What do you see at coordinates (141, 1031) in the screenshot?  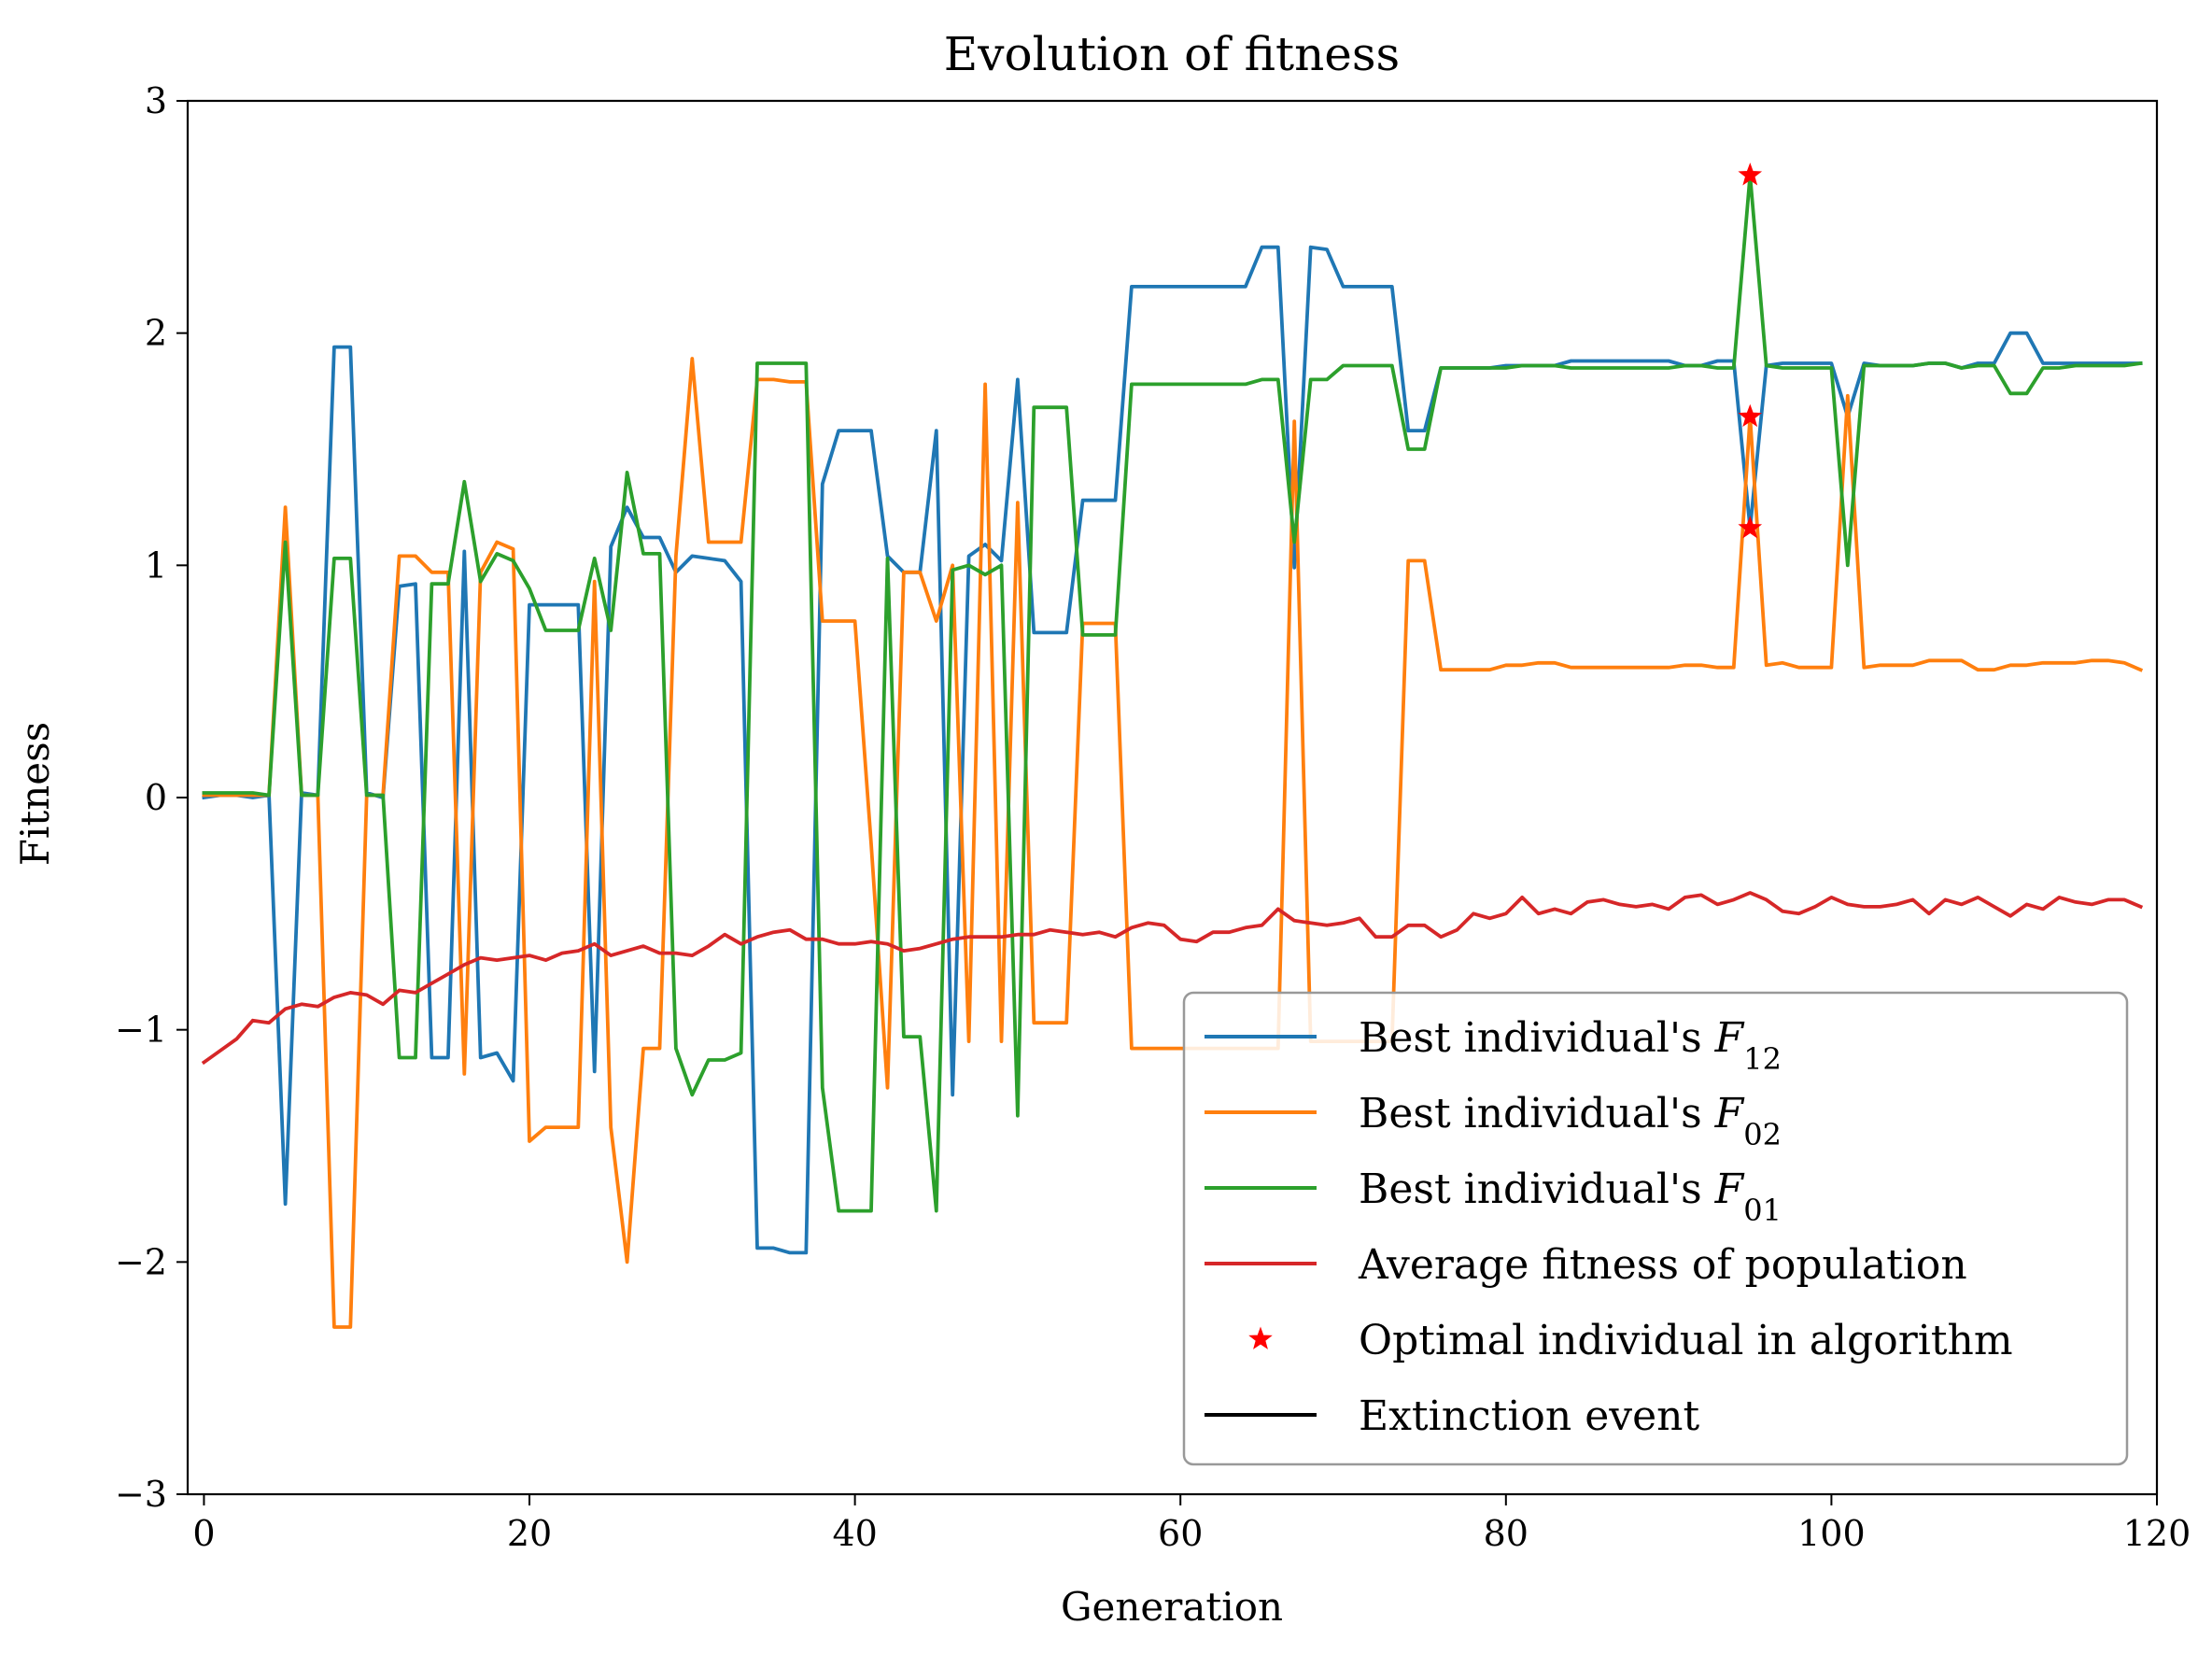 I see `y-tick-label: −1` at bounding box center [141, 1031].